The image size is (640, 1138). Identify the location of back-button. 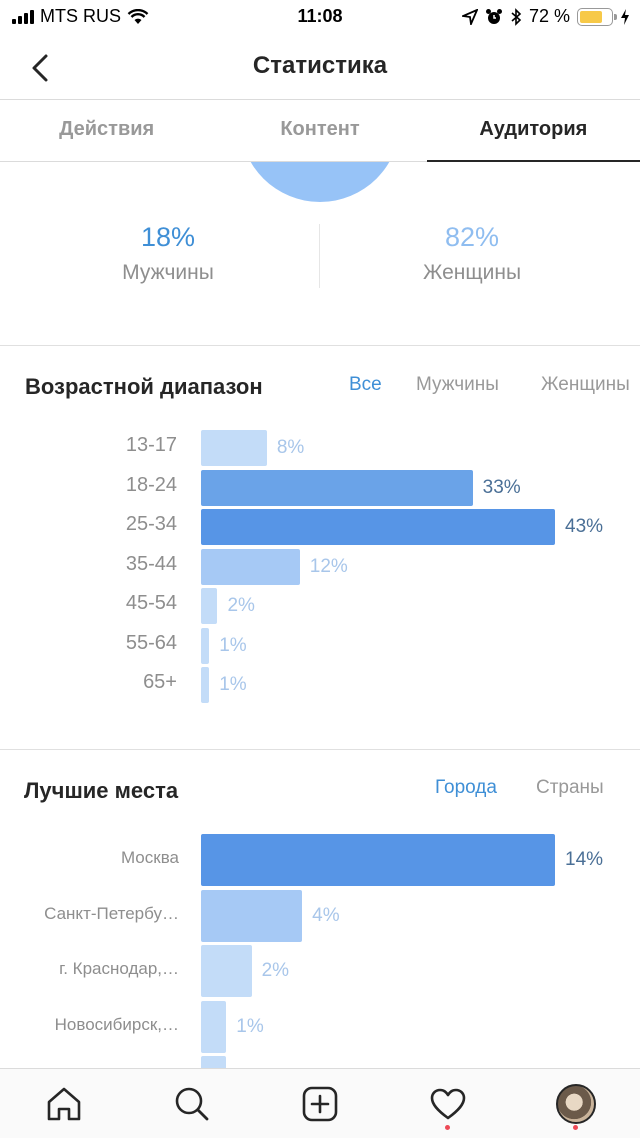
(40, 68).